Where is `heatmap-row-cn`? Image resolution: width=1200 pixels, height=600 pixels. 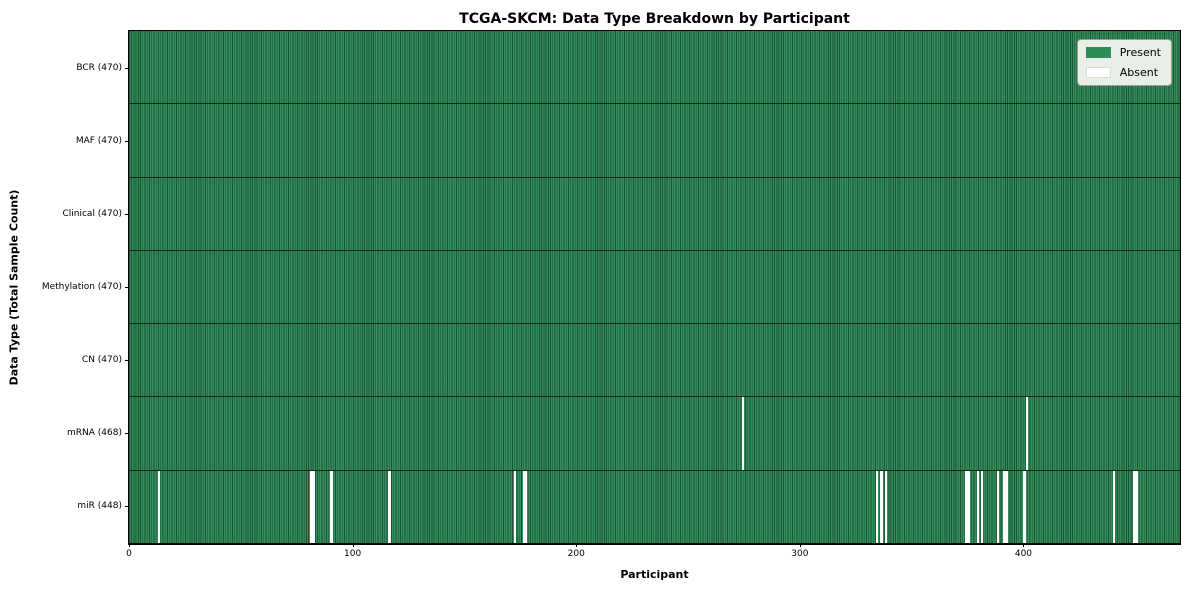 heatmap-row-cn is located at coordinates (654, 360).